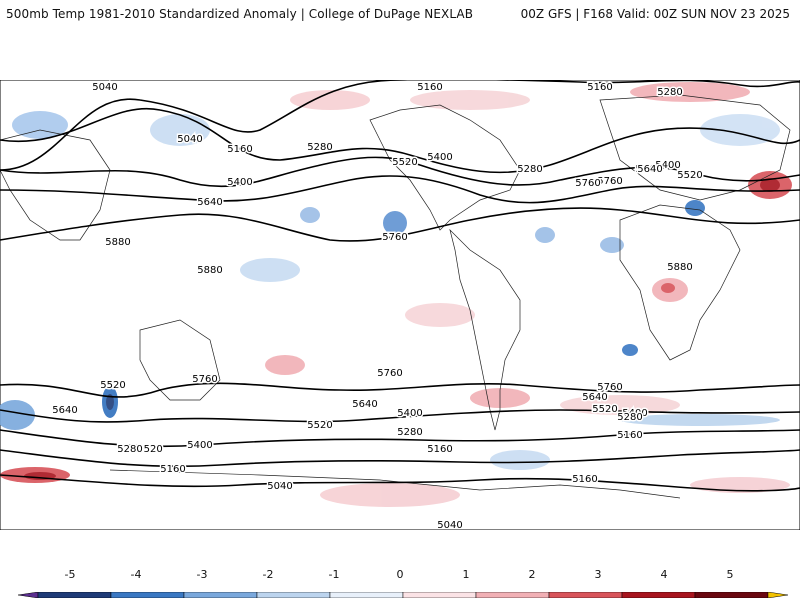 The image size is (800, 600). What do you see at coordinates (777, 595) in the screenshot?
I see `legend-max-arrow` at bounding box center [777, 595].